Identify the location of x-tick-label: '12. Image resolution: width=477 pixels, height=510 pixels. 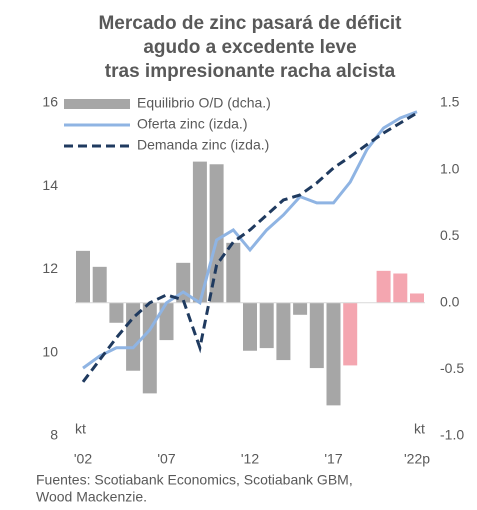
(250, 459).